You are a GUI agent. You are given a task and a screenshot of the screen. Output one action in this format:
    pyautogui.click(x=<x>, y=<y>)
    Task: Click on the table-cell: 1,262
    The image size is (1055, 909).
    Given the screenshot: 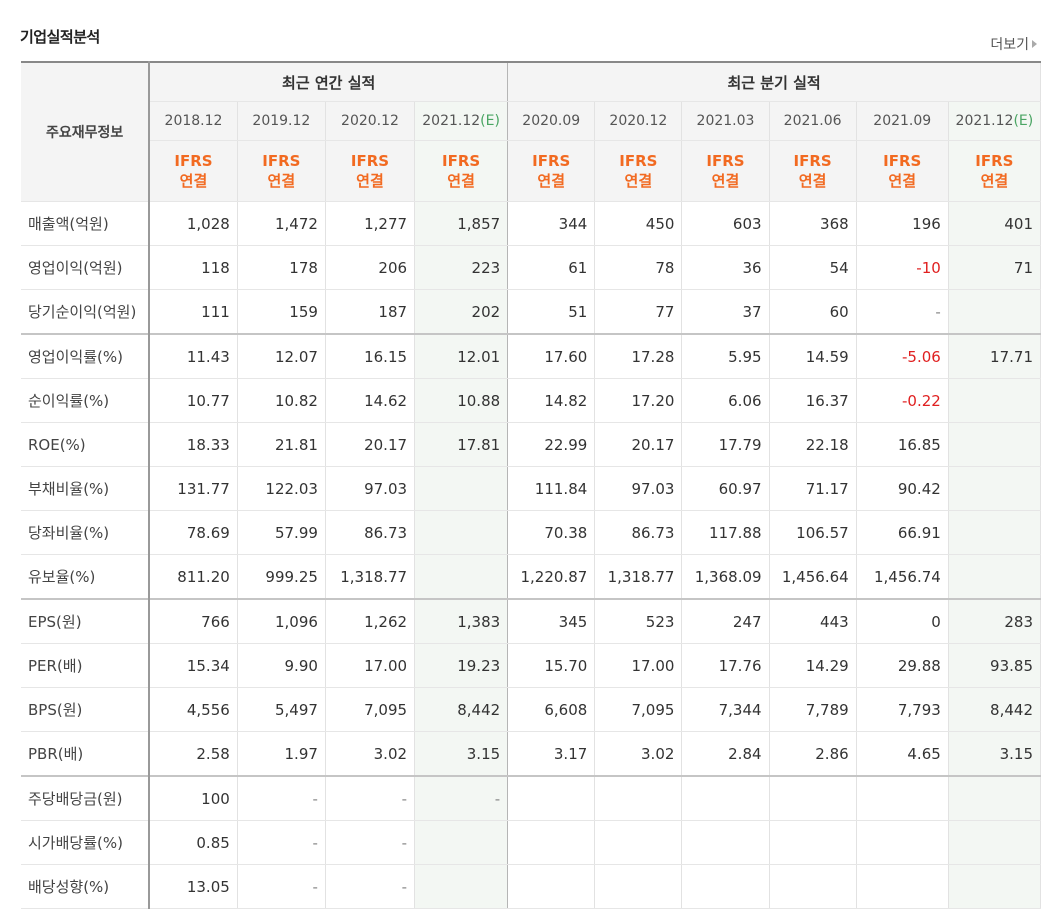 What is the action you would take?
    pyautogui.click(x=370, y=621)
    